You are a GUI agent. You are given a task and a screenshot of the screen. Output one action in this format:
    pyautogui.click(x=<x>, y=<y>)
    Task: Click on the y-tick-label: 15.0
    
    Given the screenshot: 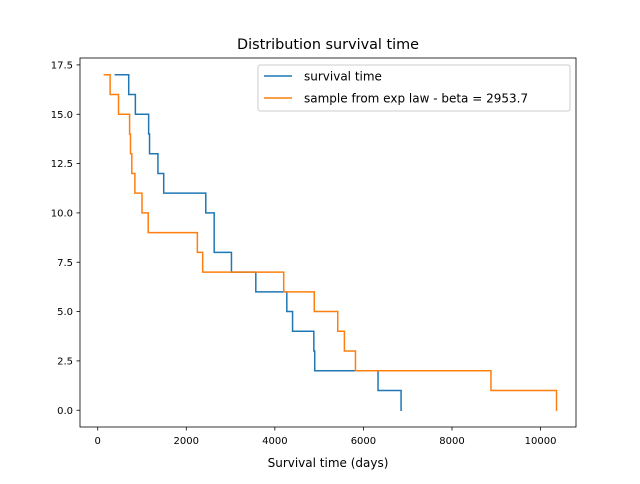 What is the action you would take?
    pyautogui.click(x=62, y=115)
    